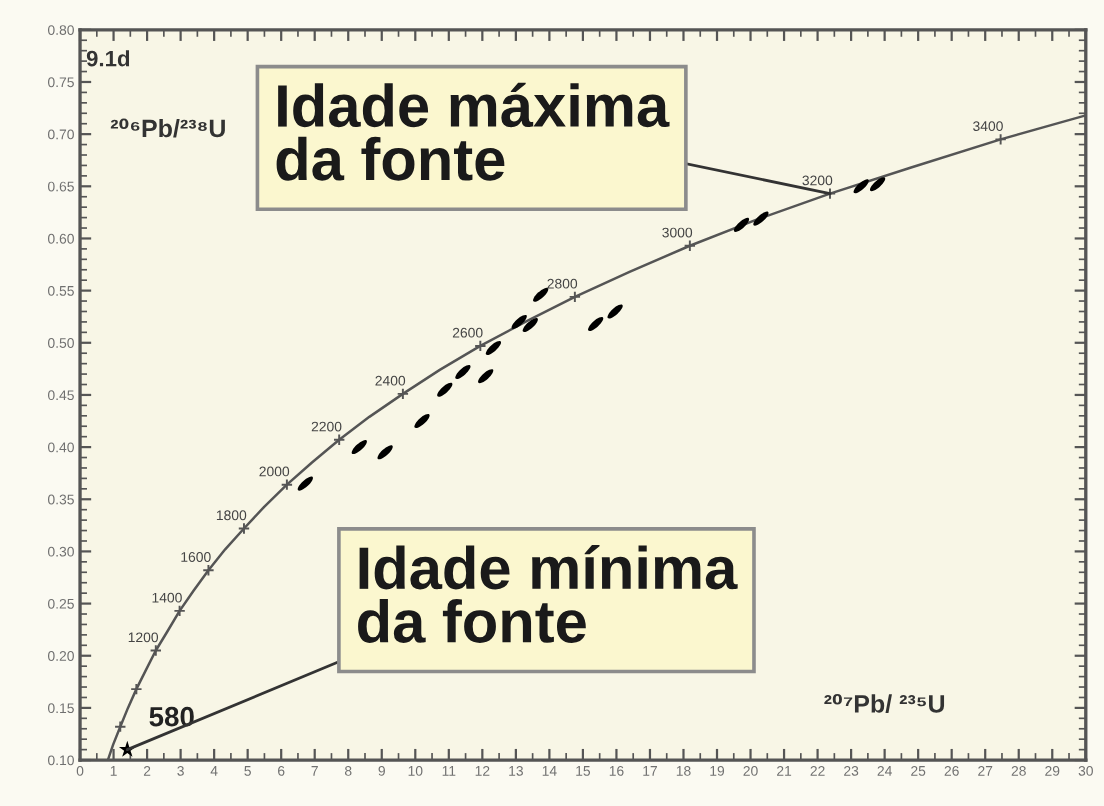  What do you see at coordinates (167, 128) in the screenshot?
I see `y-axis-title: ²⁰⁶Pb/²³⁸U` at bounding box center [167, 128].